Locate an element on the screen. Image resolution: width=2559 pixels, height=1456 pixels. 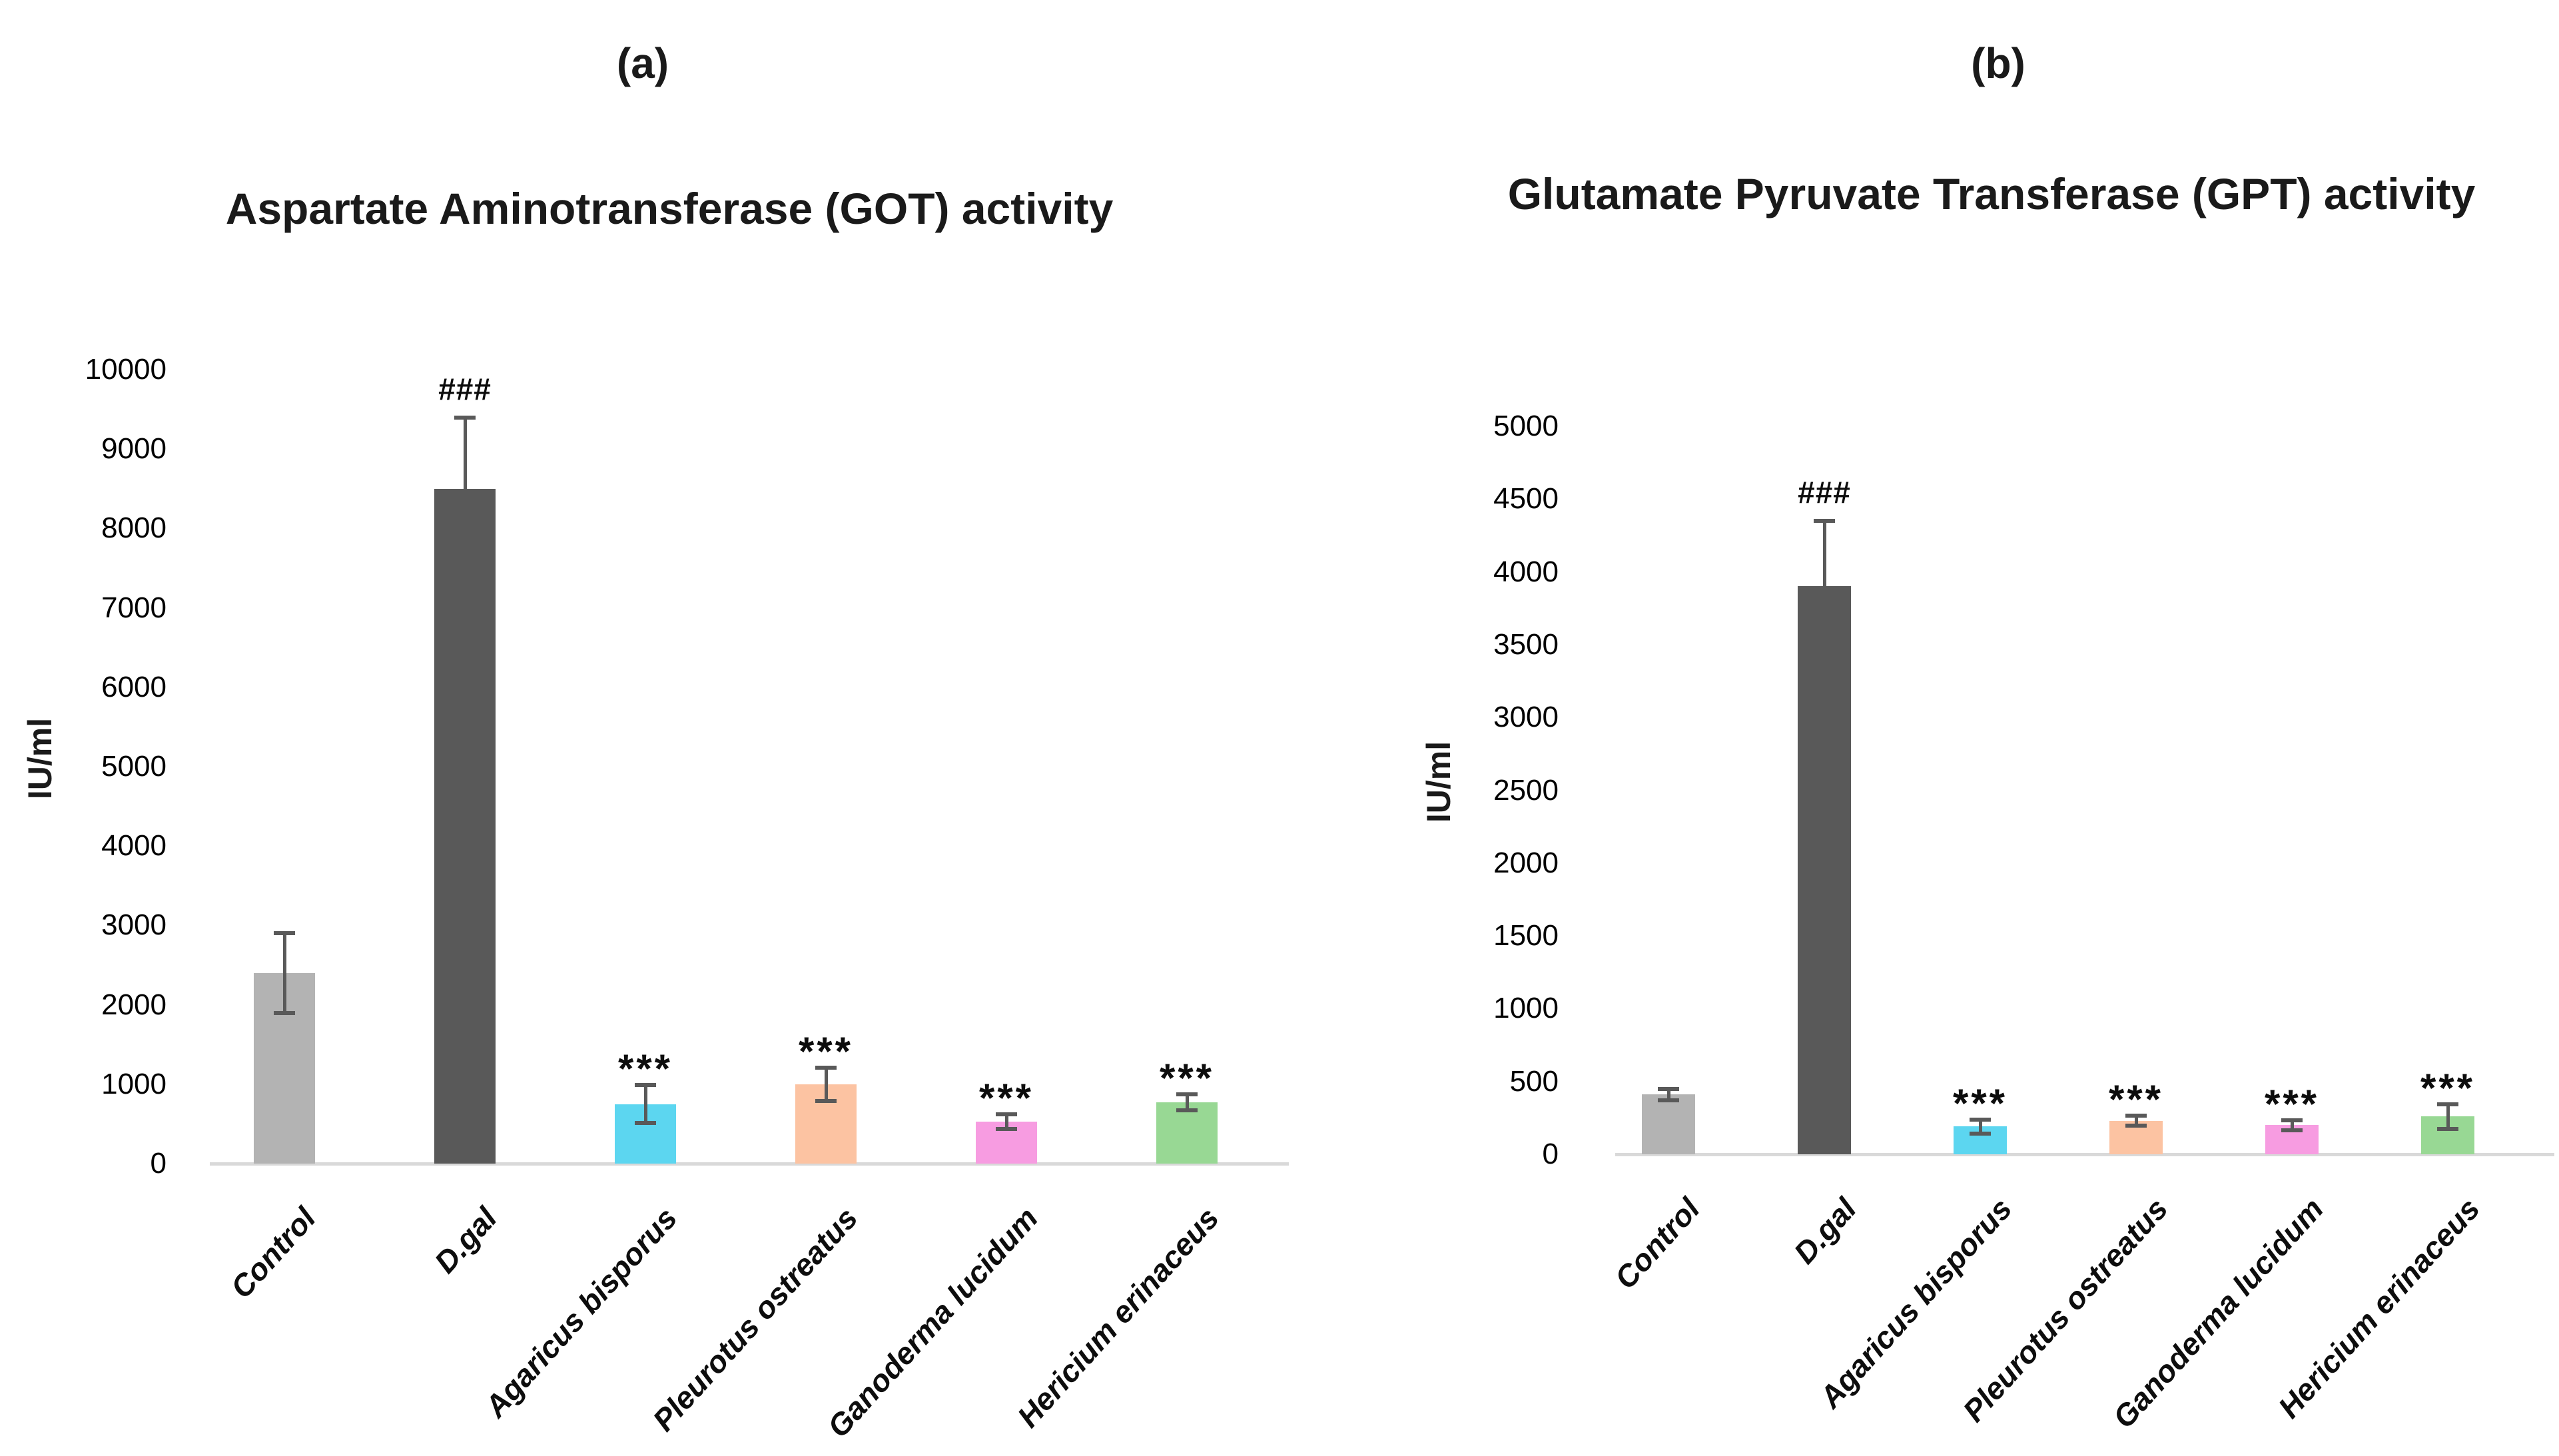
x-axis-label: Hericium erinaceus is located at coordinates (1118, 1317).